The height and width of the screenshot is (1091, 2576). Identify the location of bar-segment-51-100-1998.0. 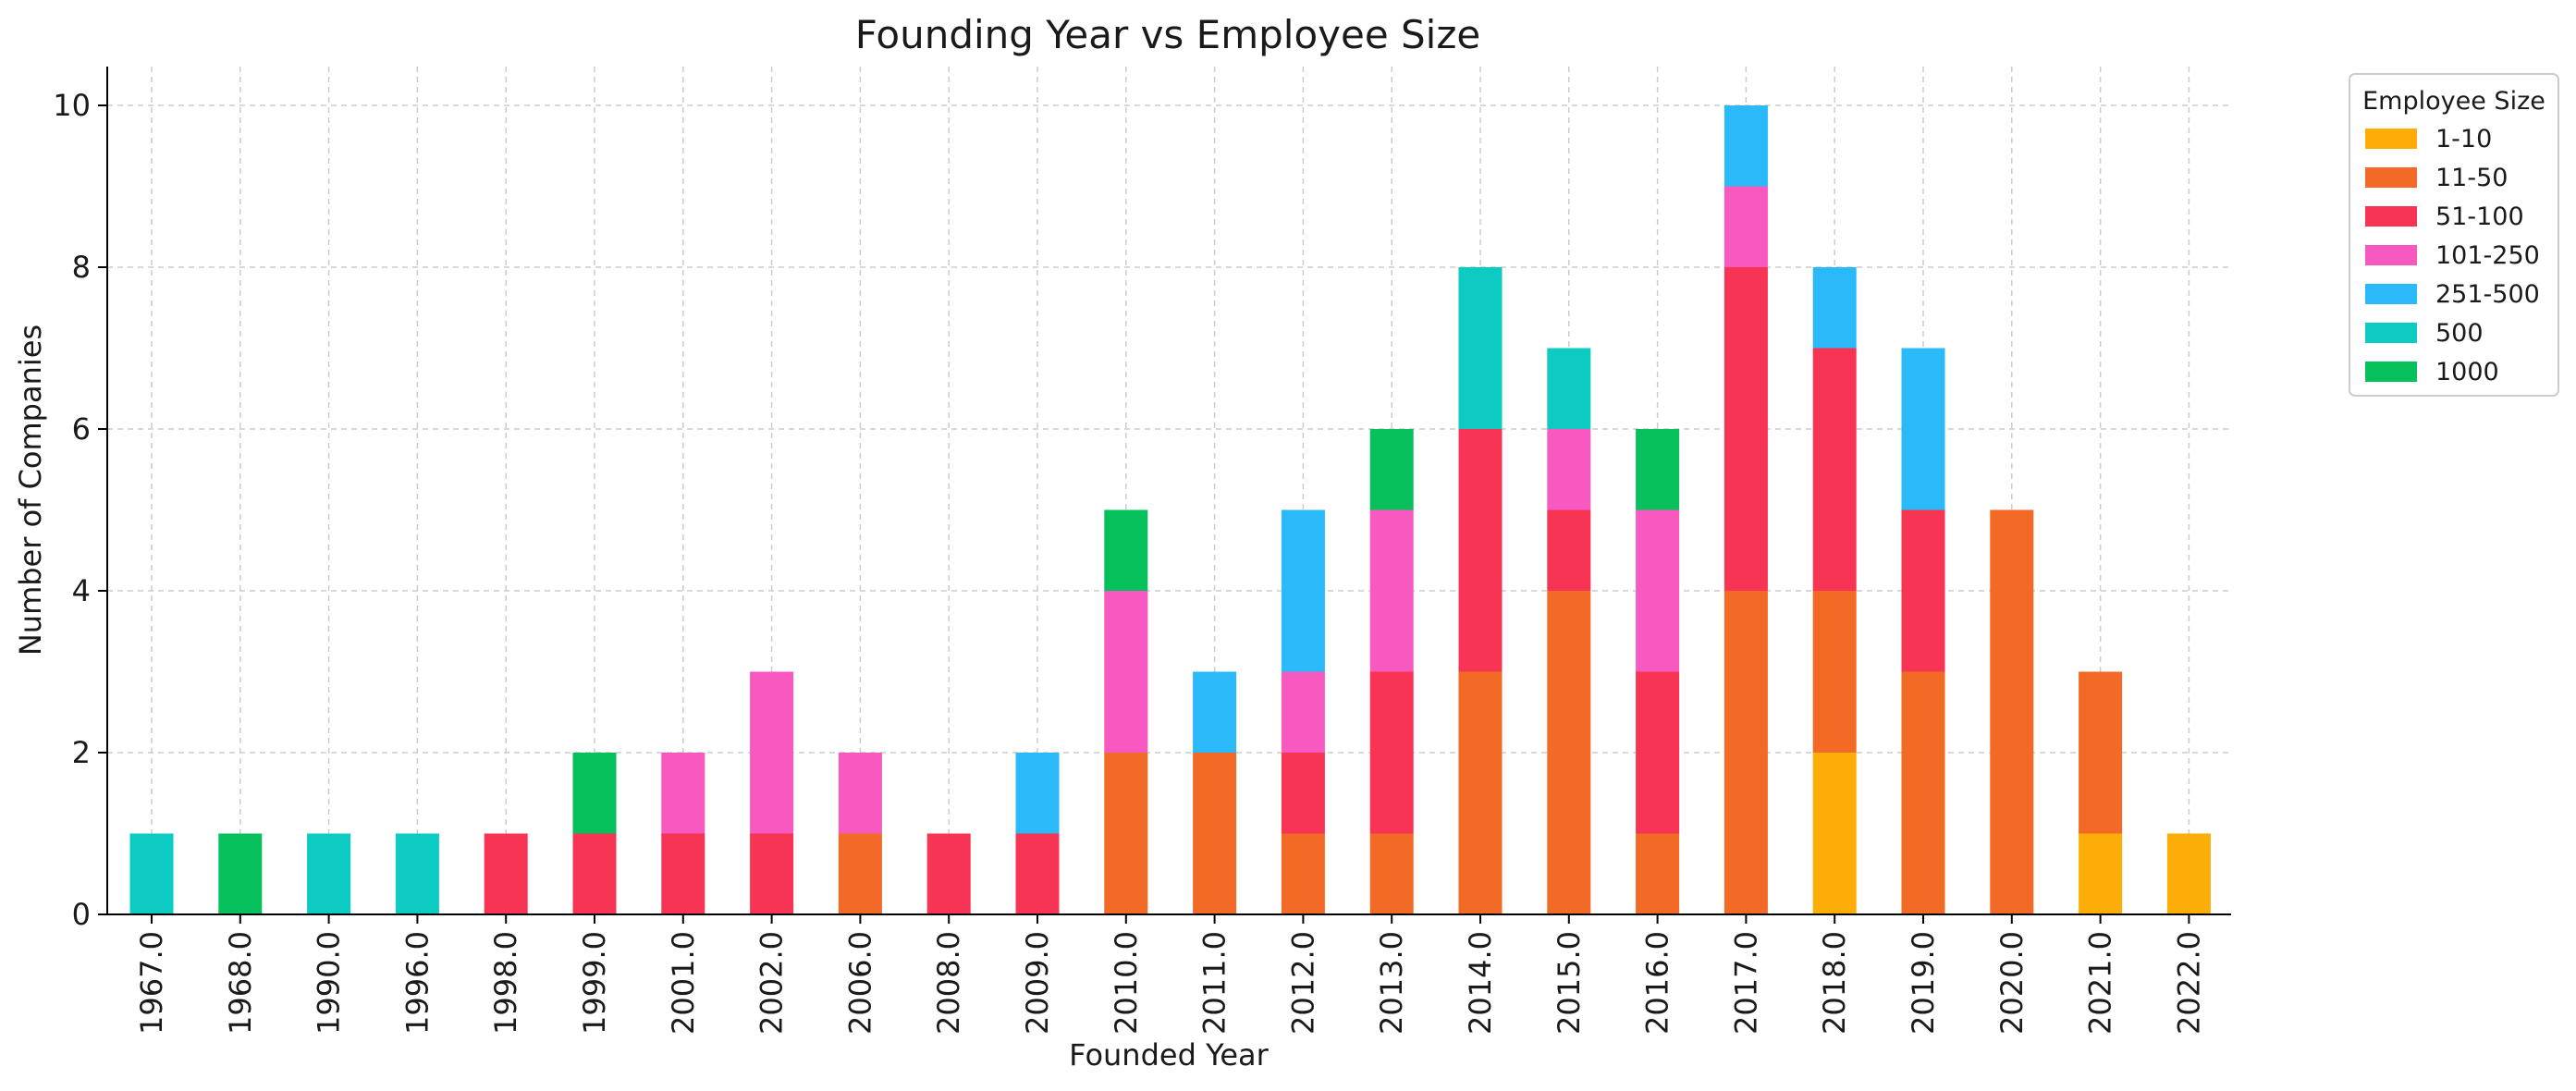
(506, 873).